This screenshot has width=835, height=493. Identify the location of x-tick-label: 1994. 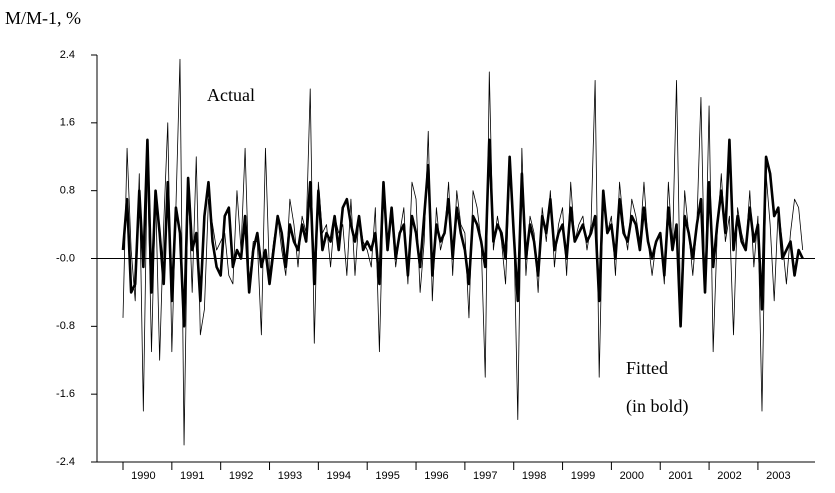
(339, 476).